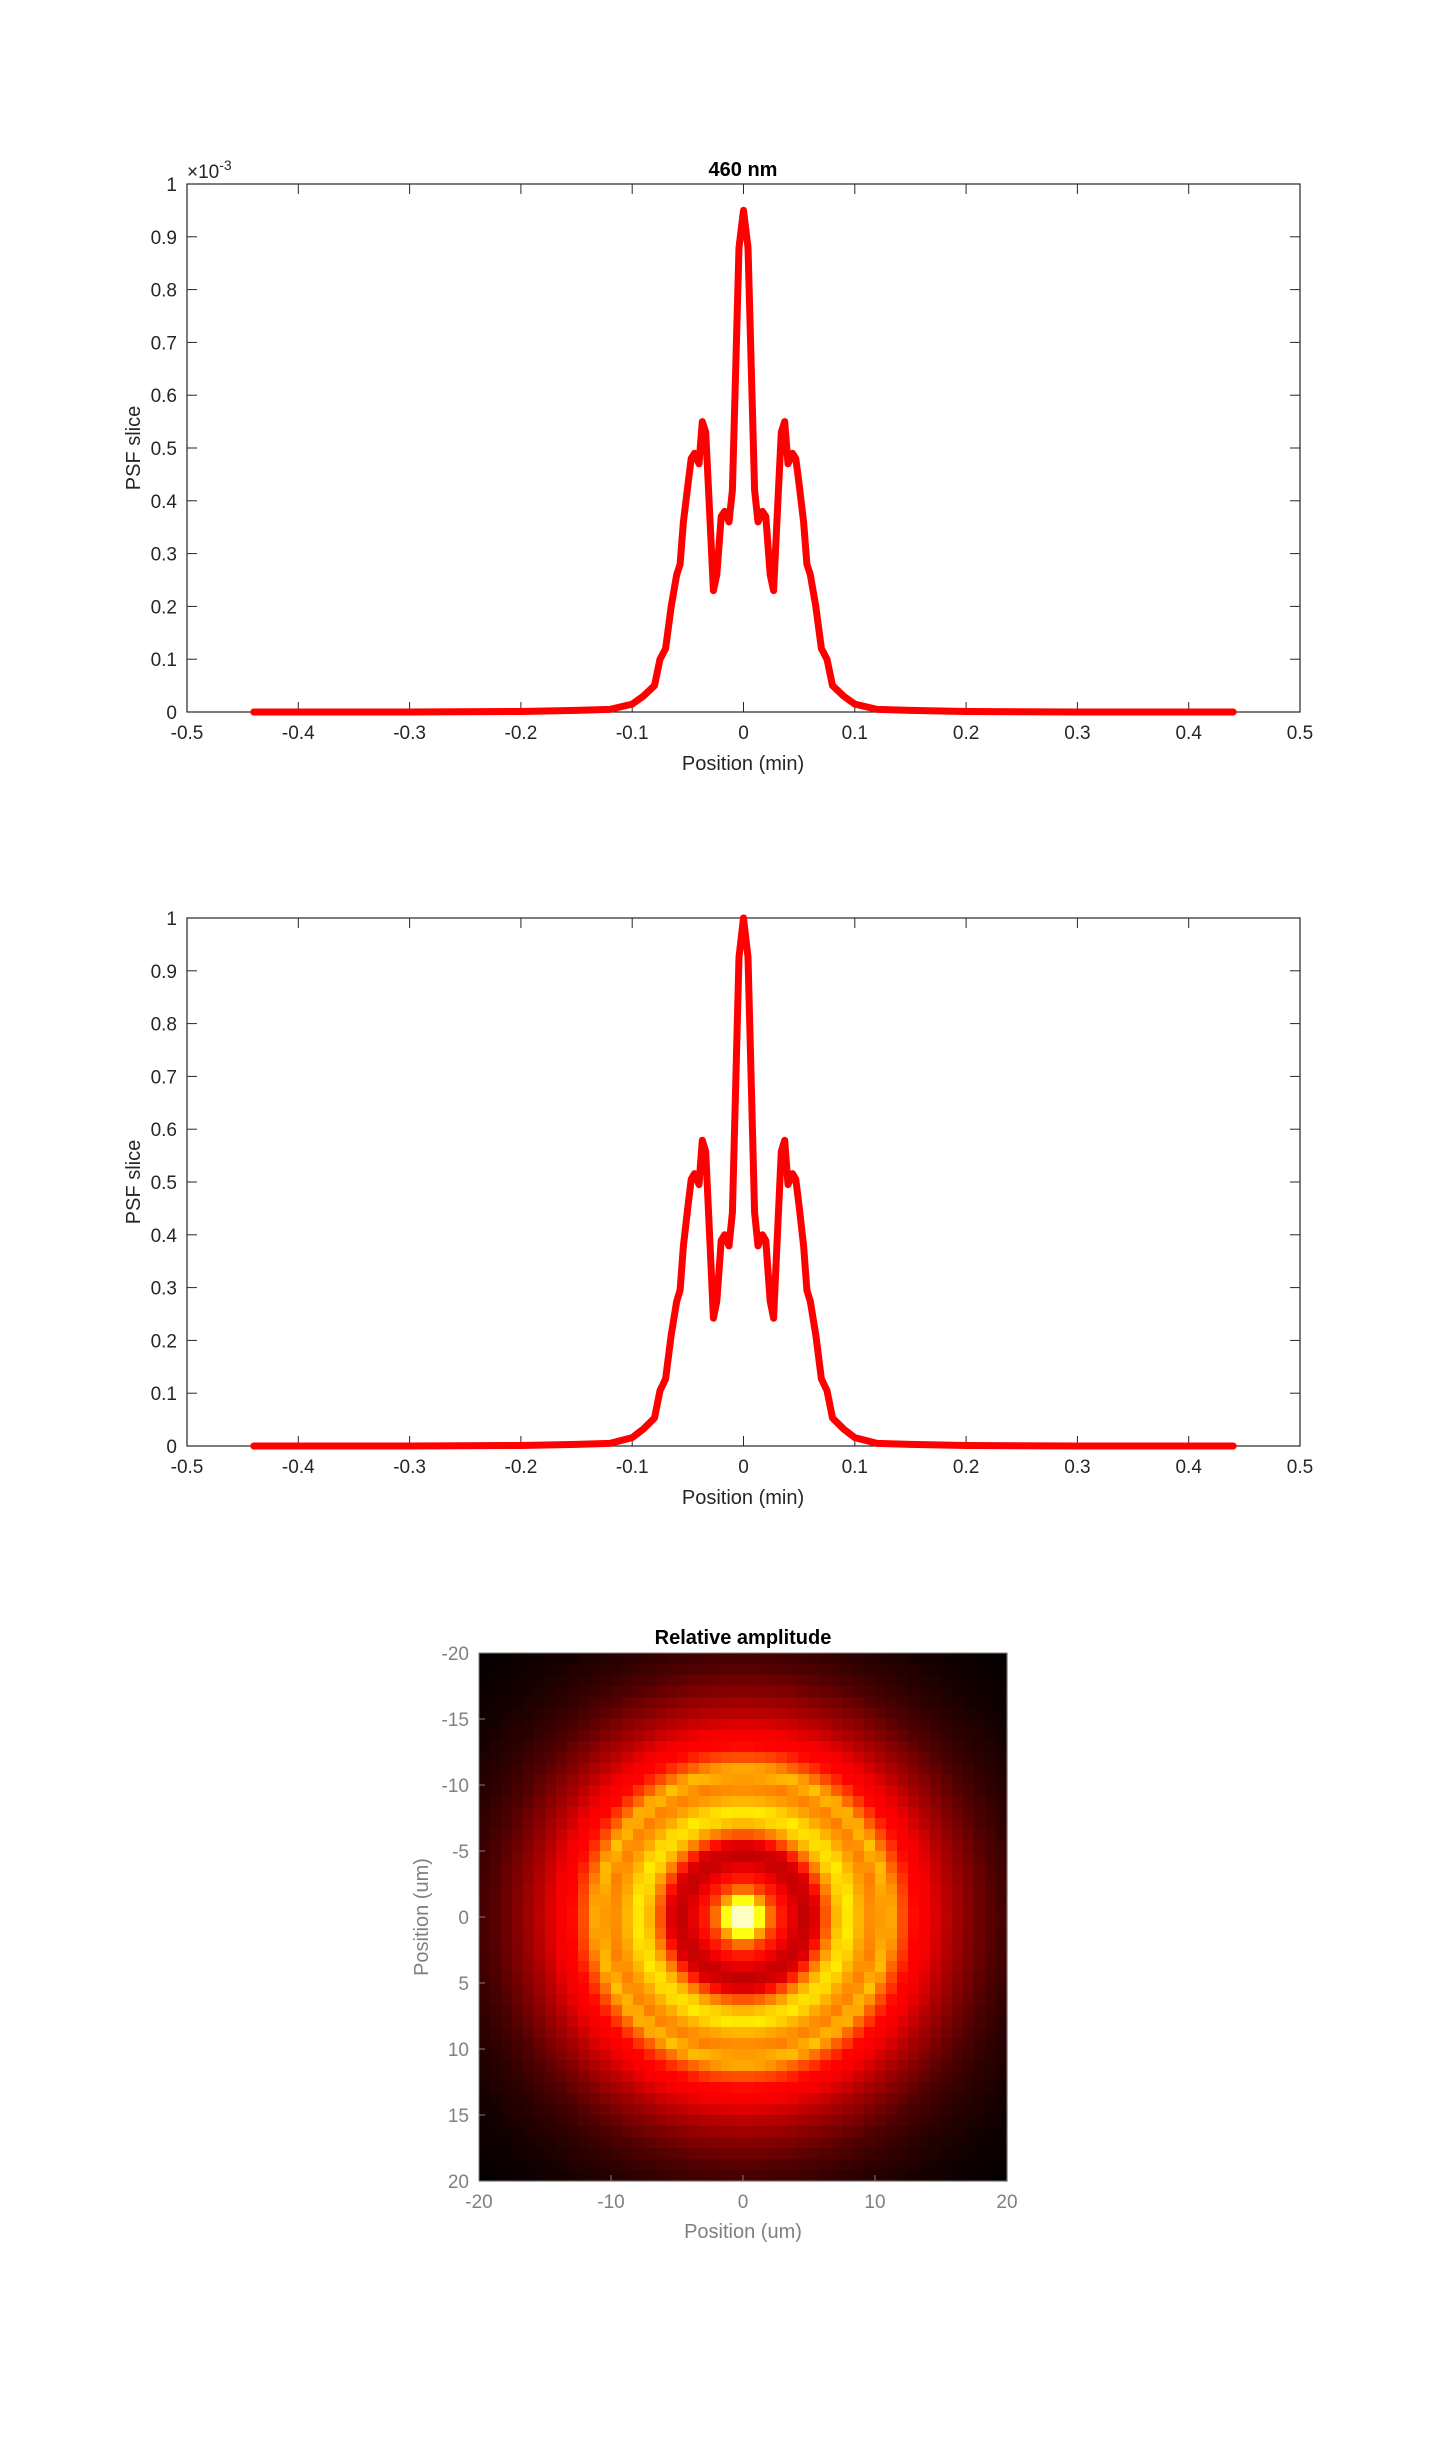 The image size is (1434, 2448). I want to click on x-tick-label: -0.3, so click(409, 733).